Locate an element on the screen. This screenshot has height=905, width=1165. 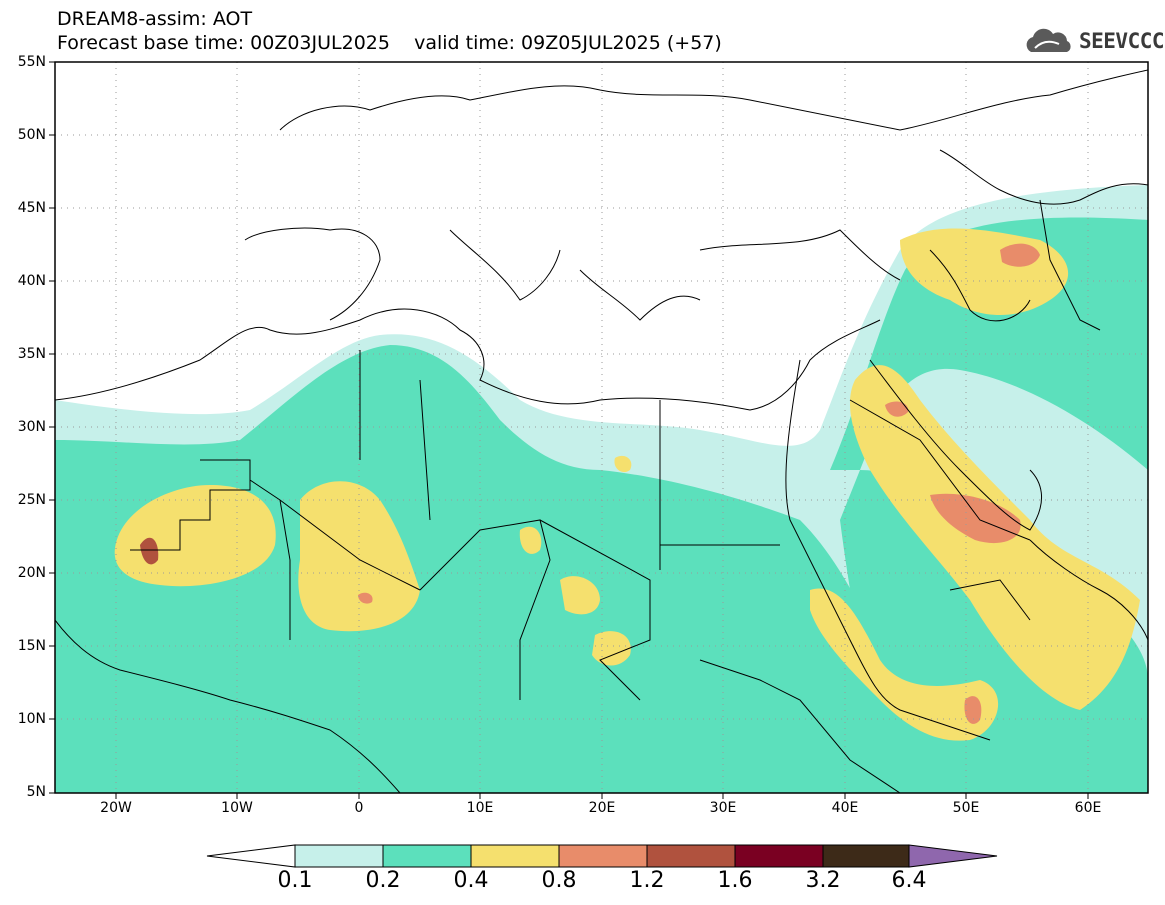
colorbar-label: 1.6 is located at coordinates (735, 880).